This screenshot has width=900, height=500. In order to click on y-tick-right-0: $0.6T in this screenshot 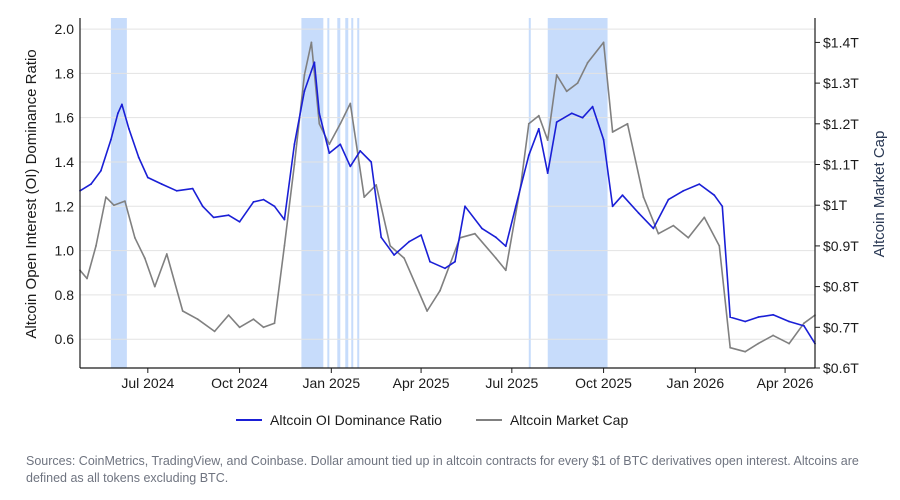, I will do `click(841, 368)`.